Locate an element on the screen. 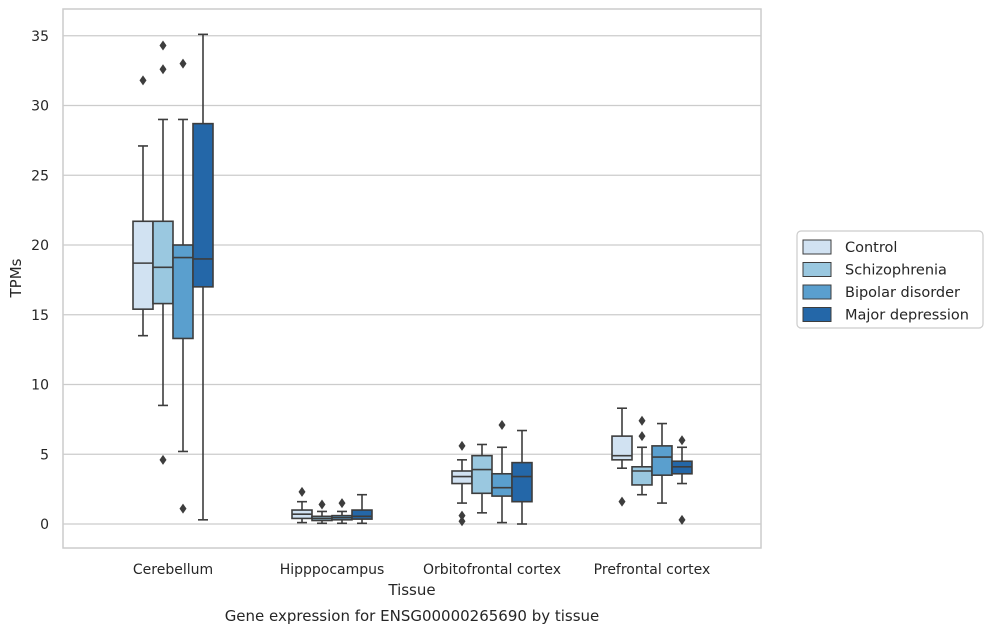  x-tick-label: Hipppocampus is located at coordinates (332, 570).